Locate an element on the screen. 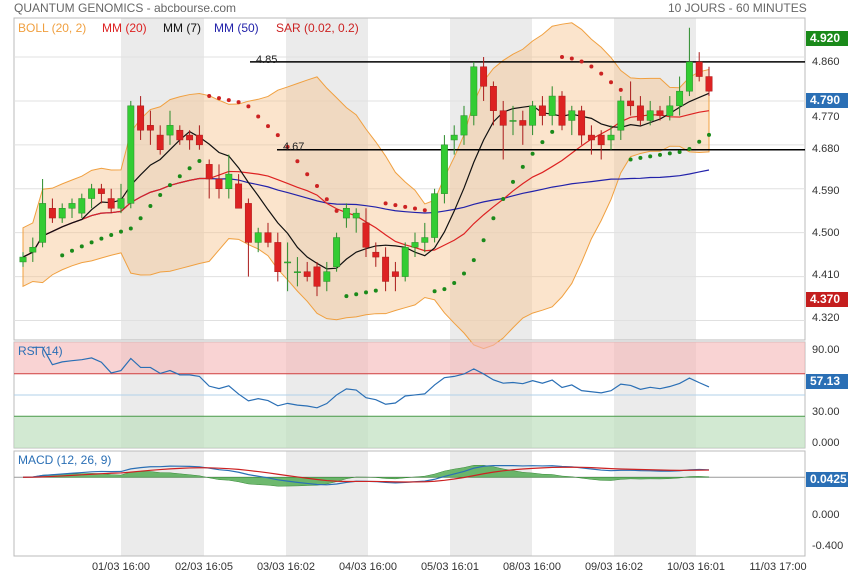 This screenshot has height=579, width=855. legend-boll: BOLL (20, 2) is located at coordinates (52, 28).